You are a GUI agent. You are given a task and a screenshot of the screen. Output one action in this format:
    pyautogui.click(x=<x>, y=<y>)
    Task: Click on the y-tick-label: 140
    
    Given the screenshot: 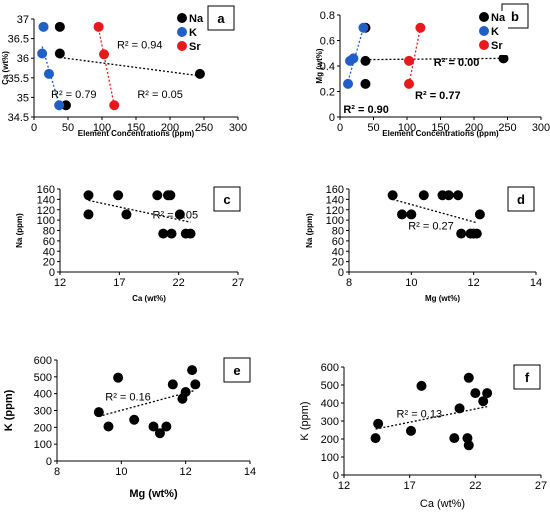 What is the action you would take?
    pyautogui.click(x=335, y=200)
    